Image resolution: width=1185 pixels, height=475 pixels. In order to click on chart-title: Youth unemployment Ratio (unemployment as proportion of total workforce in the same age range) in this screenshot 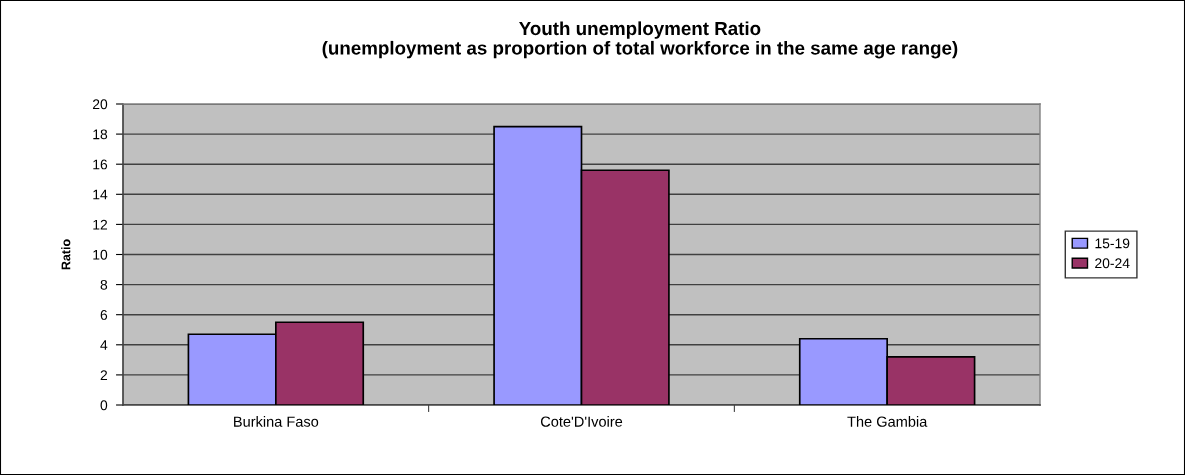, I will do `click(640, 40)`.